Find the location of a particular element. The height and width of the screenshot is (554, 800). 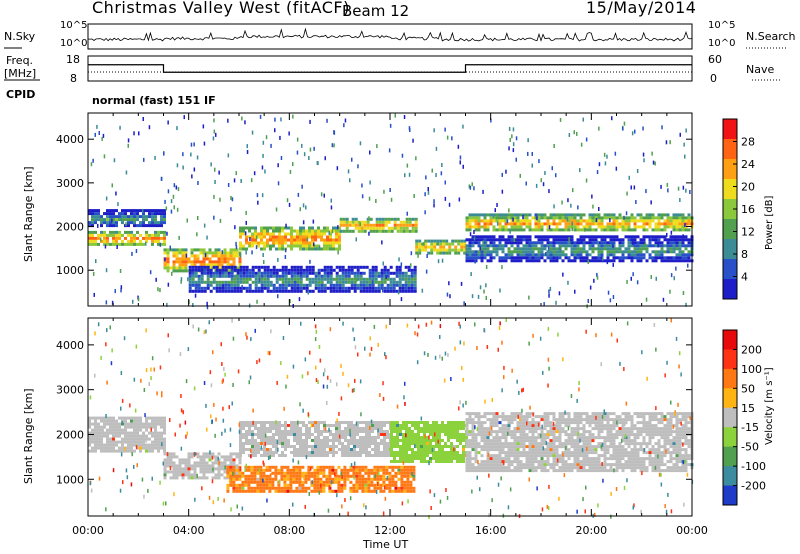

velocity-colorbar-tick-label: -200 is located at coordinates (753, 486).